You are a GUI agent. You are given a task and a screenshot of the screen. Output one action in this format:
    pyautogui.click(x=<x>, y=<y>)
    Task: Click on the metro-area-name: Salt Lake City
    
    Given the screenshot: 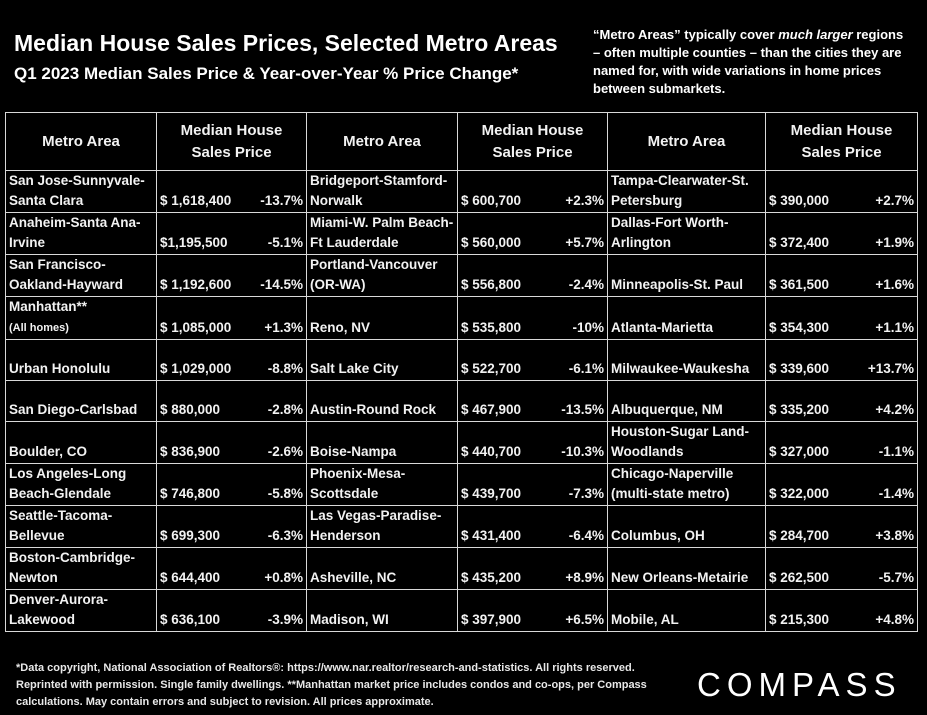 What is the action you would take?
    pyautogui.click(x=354, y=368)
    